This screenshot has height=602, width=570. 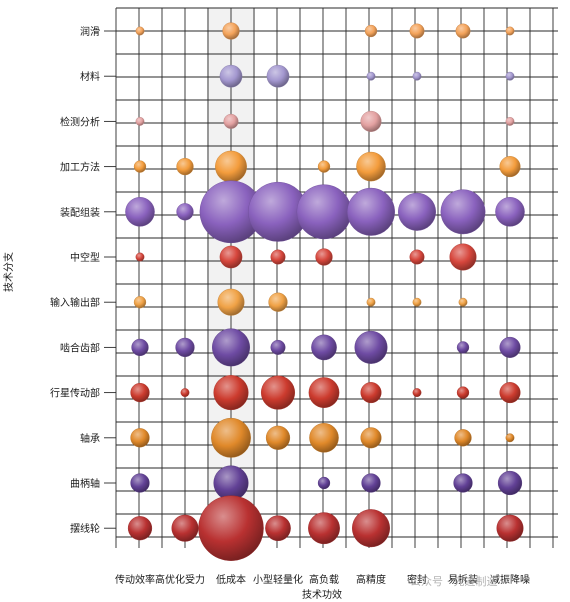 What do you see at coordinates (75, 393) in the screenshot?
I see `y-category-label: 行星传动部` at bounding box center [75, 393].